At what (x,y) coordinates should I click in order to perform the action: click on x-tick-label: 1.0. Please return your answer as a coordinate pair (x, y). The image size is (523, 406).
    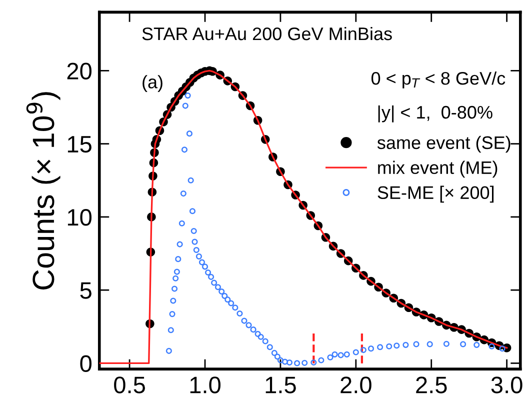
    Looking at the image, I should click on (205, 385).